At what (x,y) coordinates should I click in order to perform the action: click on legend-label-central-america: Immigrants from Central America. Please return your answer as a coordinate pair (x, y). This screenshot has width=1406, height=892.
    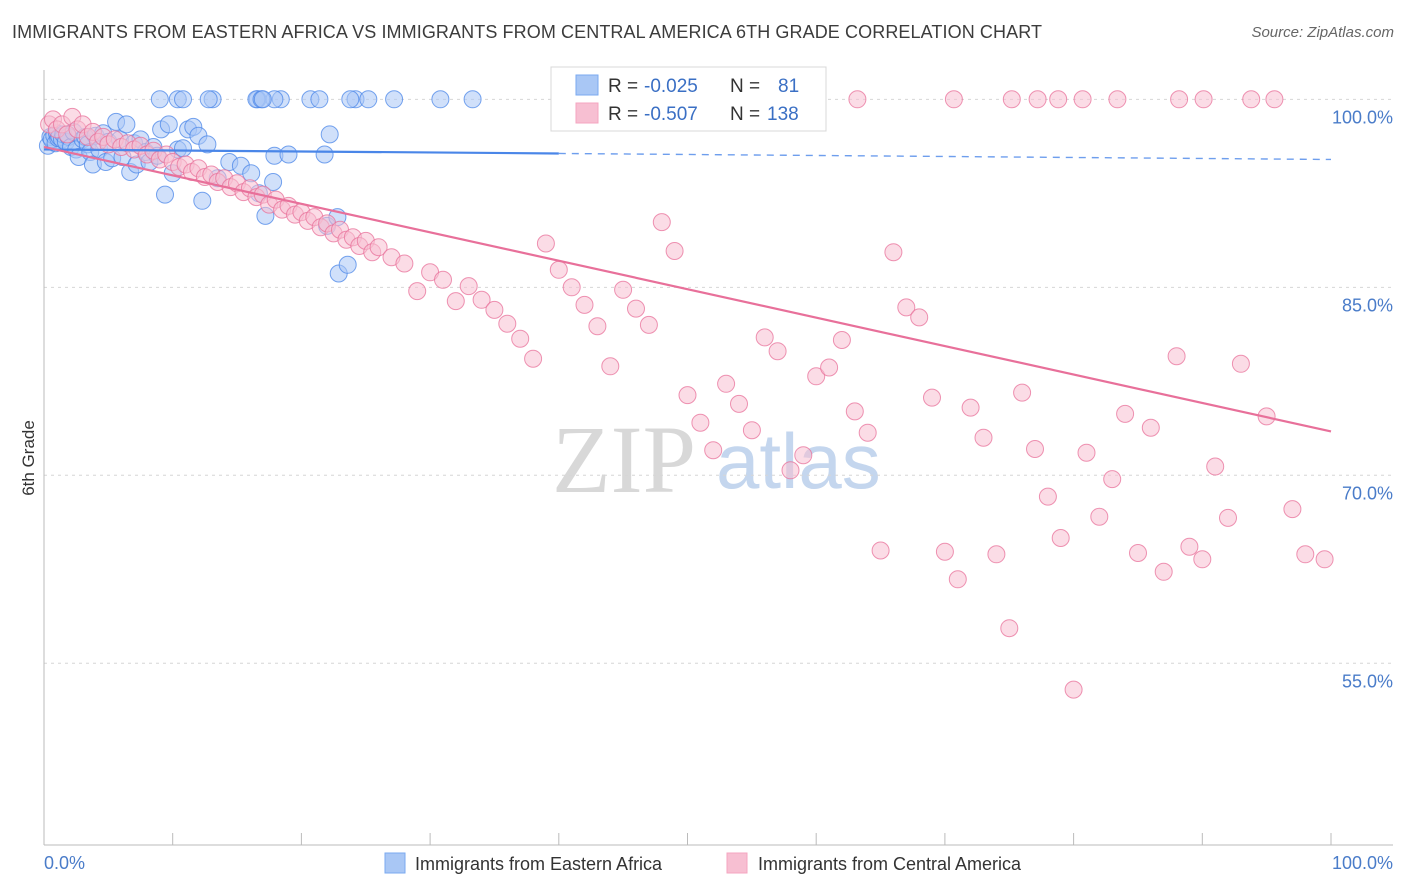
    Looking at the image, I should click on (890, 864).